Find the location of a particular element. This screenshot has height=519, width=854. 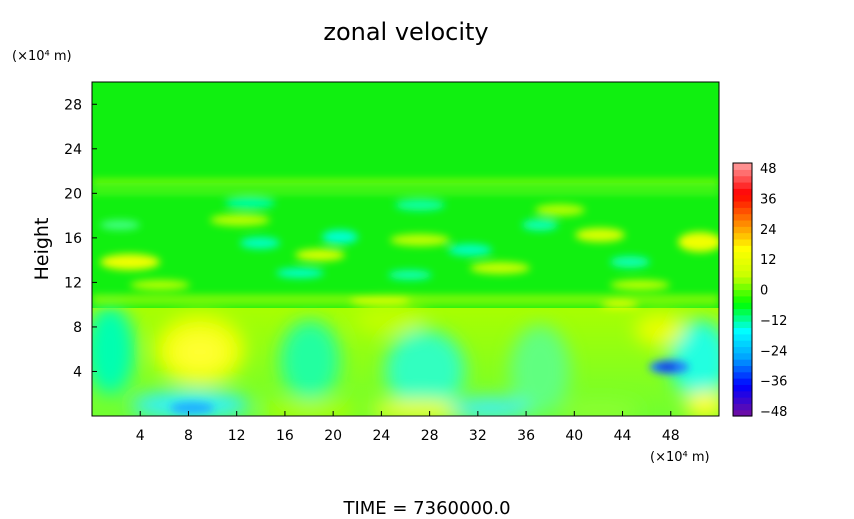

y-tick-label: 28 is located at coordinates (73, 105).